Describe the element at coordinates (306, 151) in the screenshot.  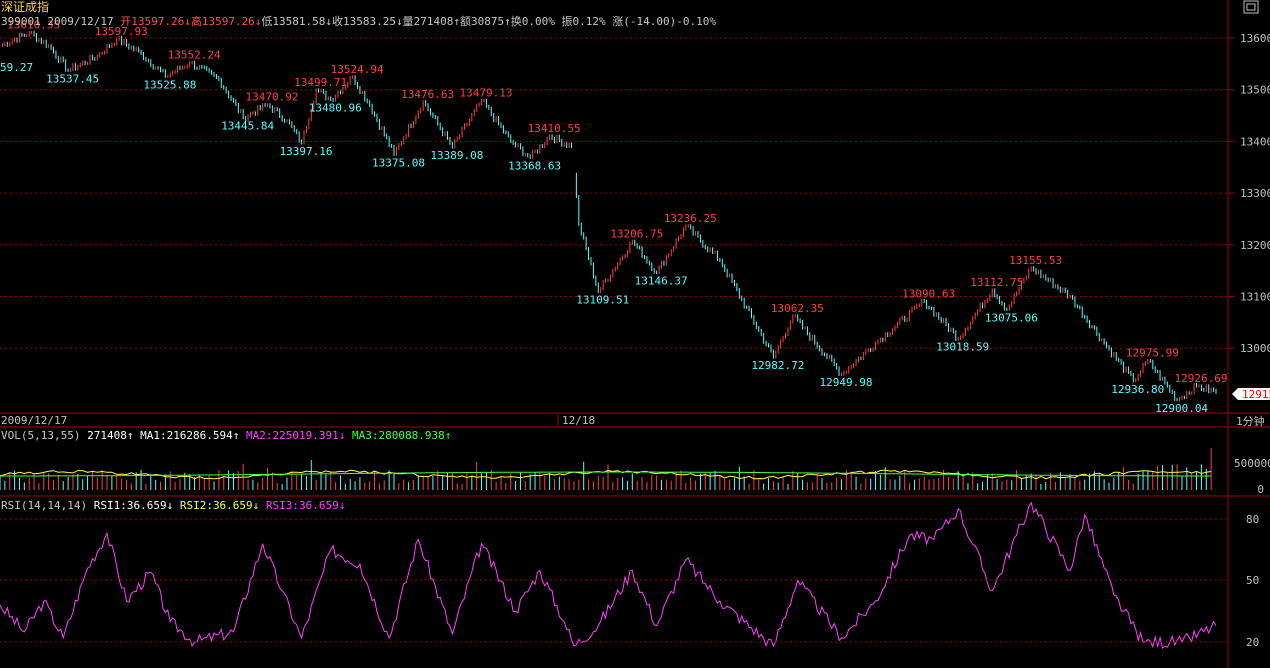
I see `price-extreme-label: 13397.16` at that location.